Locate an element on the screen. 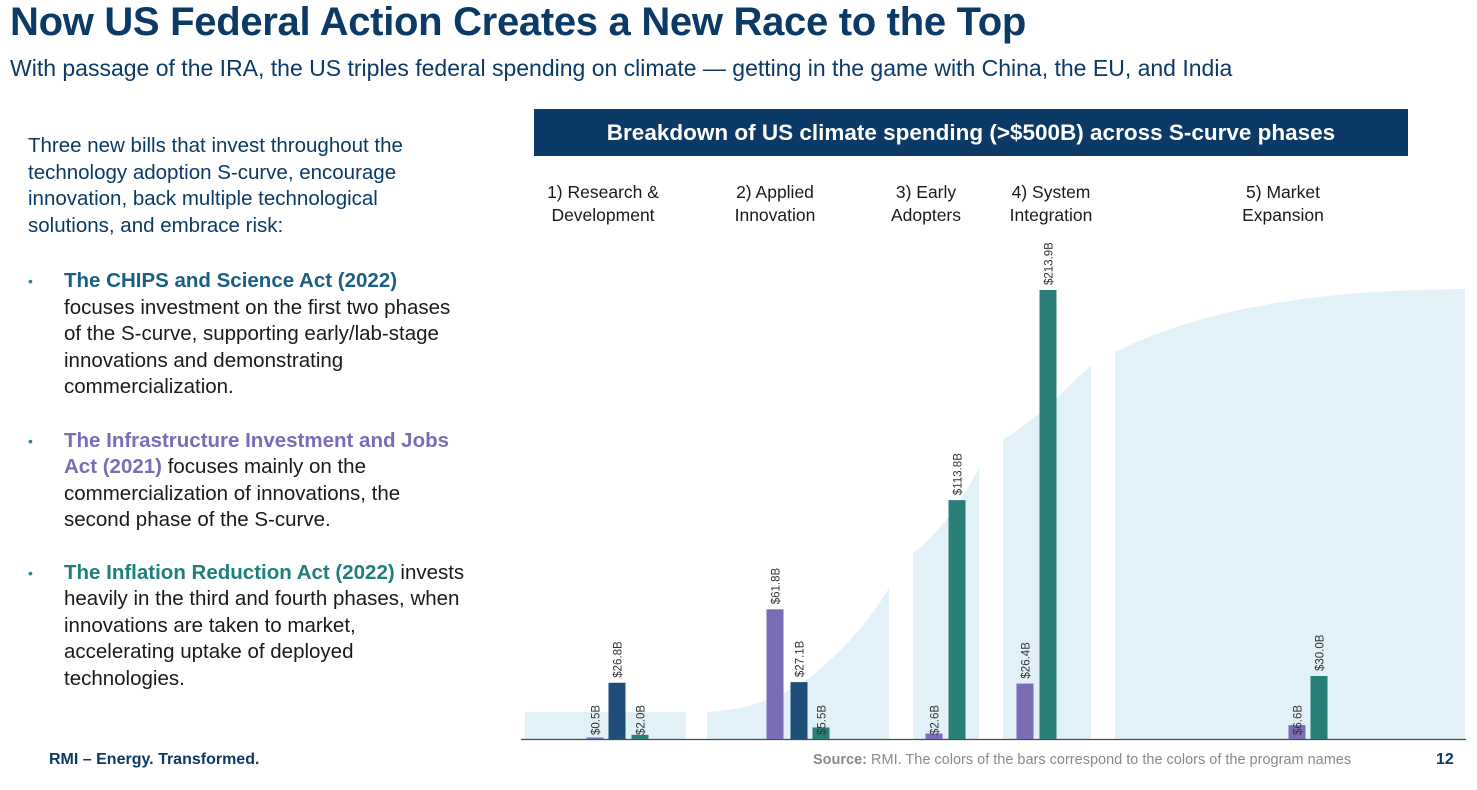 The height and width of the screenshot is (790, 1477). bar-value-label: $26.8B is located at coordinates (619, 659).